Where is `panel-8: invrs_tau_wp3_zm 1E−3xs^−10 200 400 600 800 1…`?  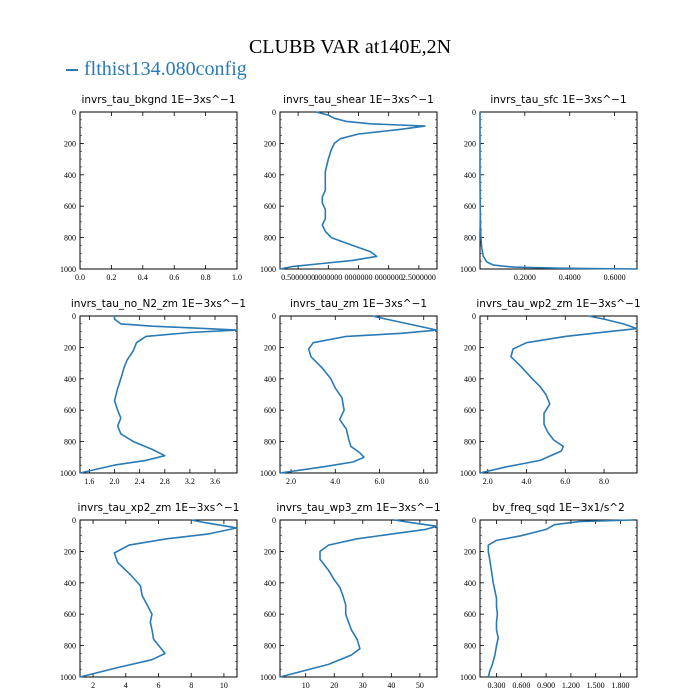
panel-8: invrs_tau_wp3_zm 1E−3xs^−10 200 400 600 800 1… is located at coordinates (350, 596).